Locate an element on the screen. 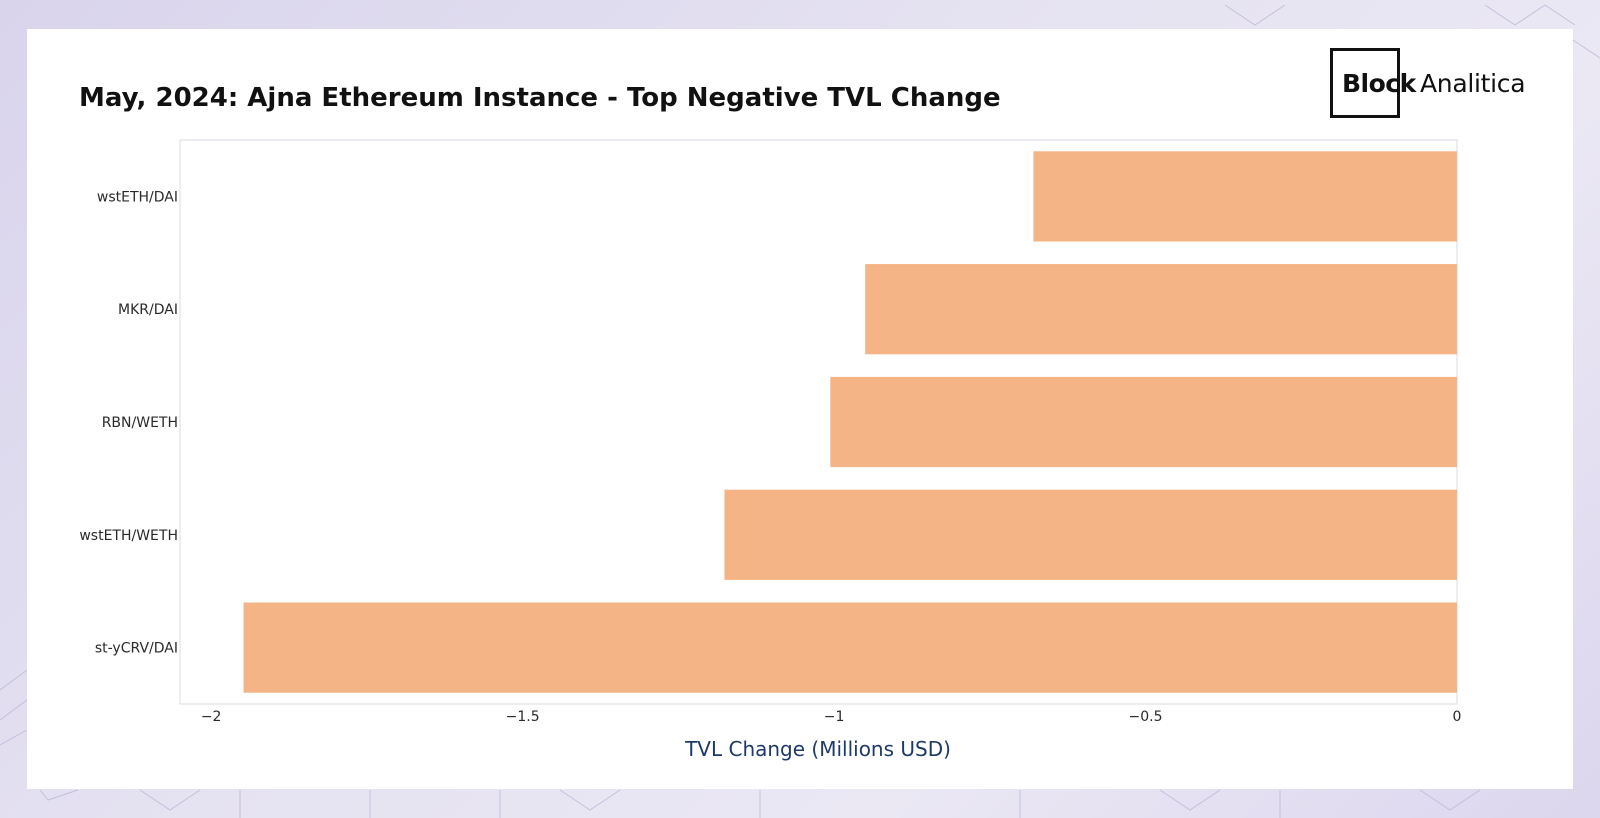 This screenshot has height=818, width=1600. y-tick-label: wstETH/DAI is located at coordinates (137, 197).